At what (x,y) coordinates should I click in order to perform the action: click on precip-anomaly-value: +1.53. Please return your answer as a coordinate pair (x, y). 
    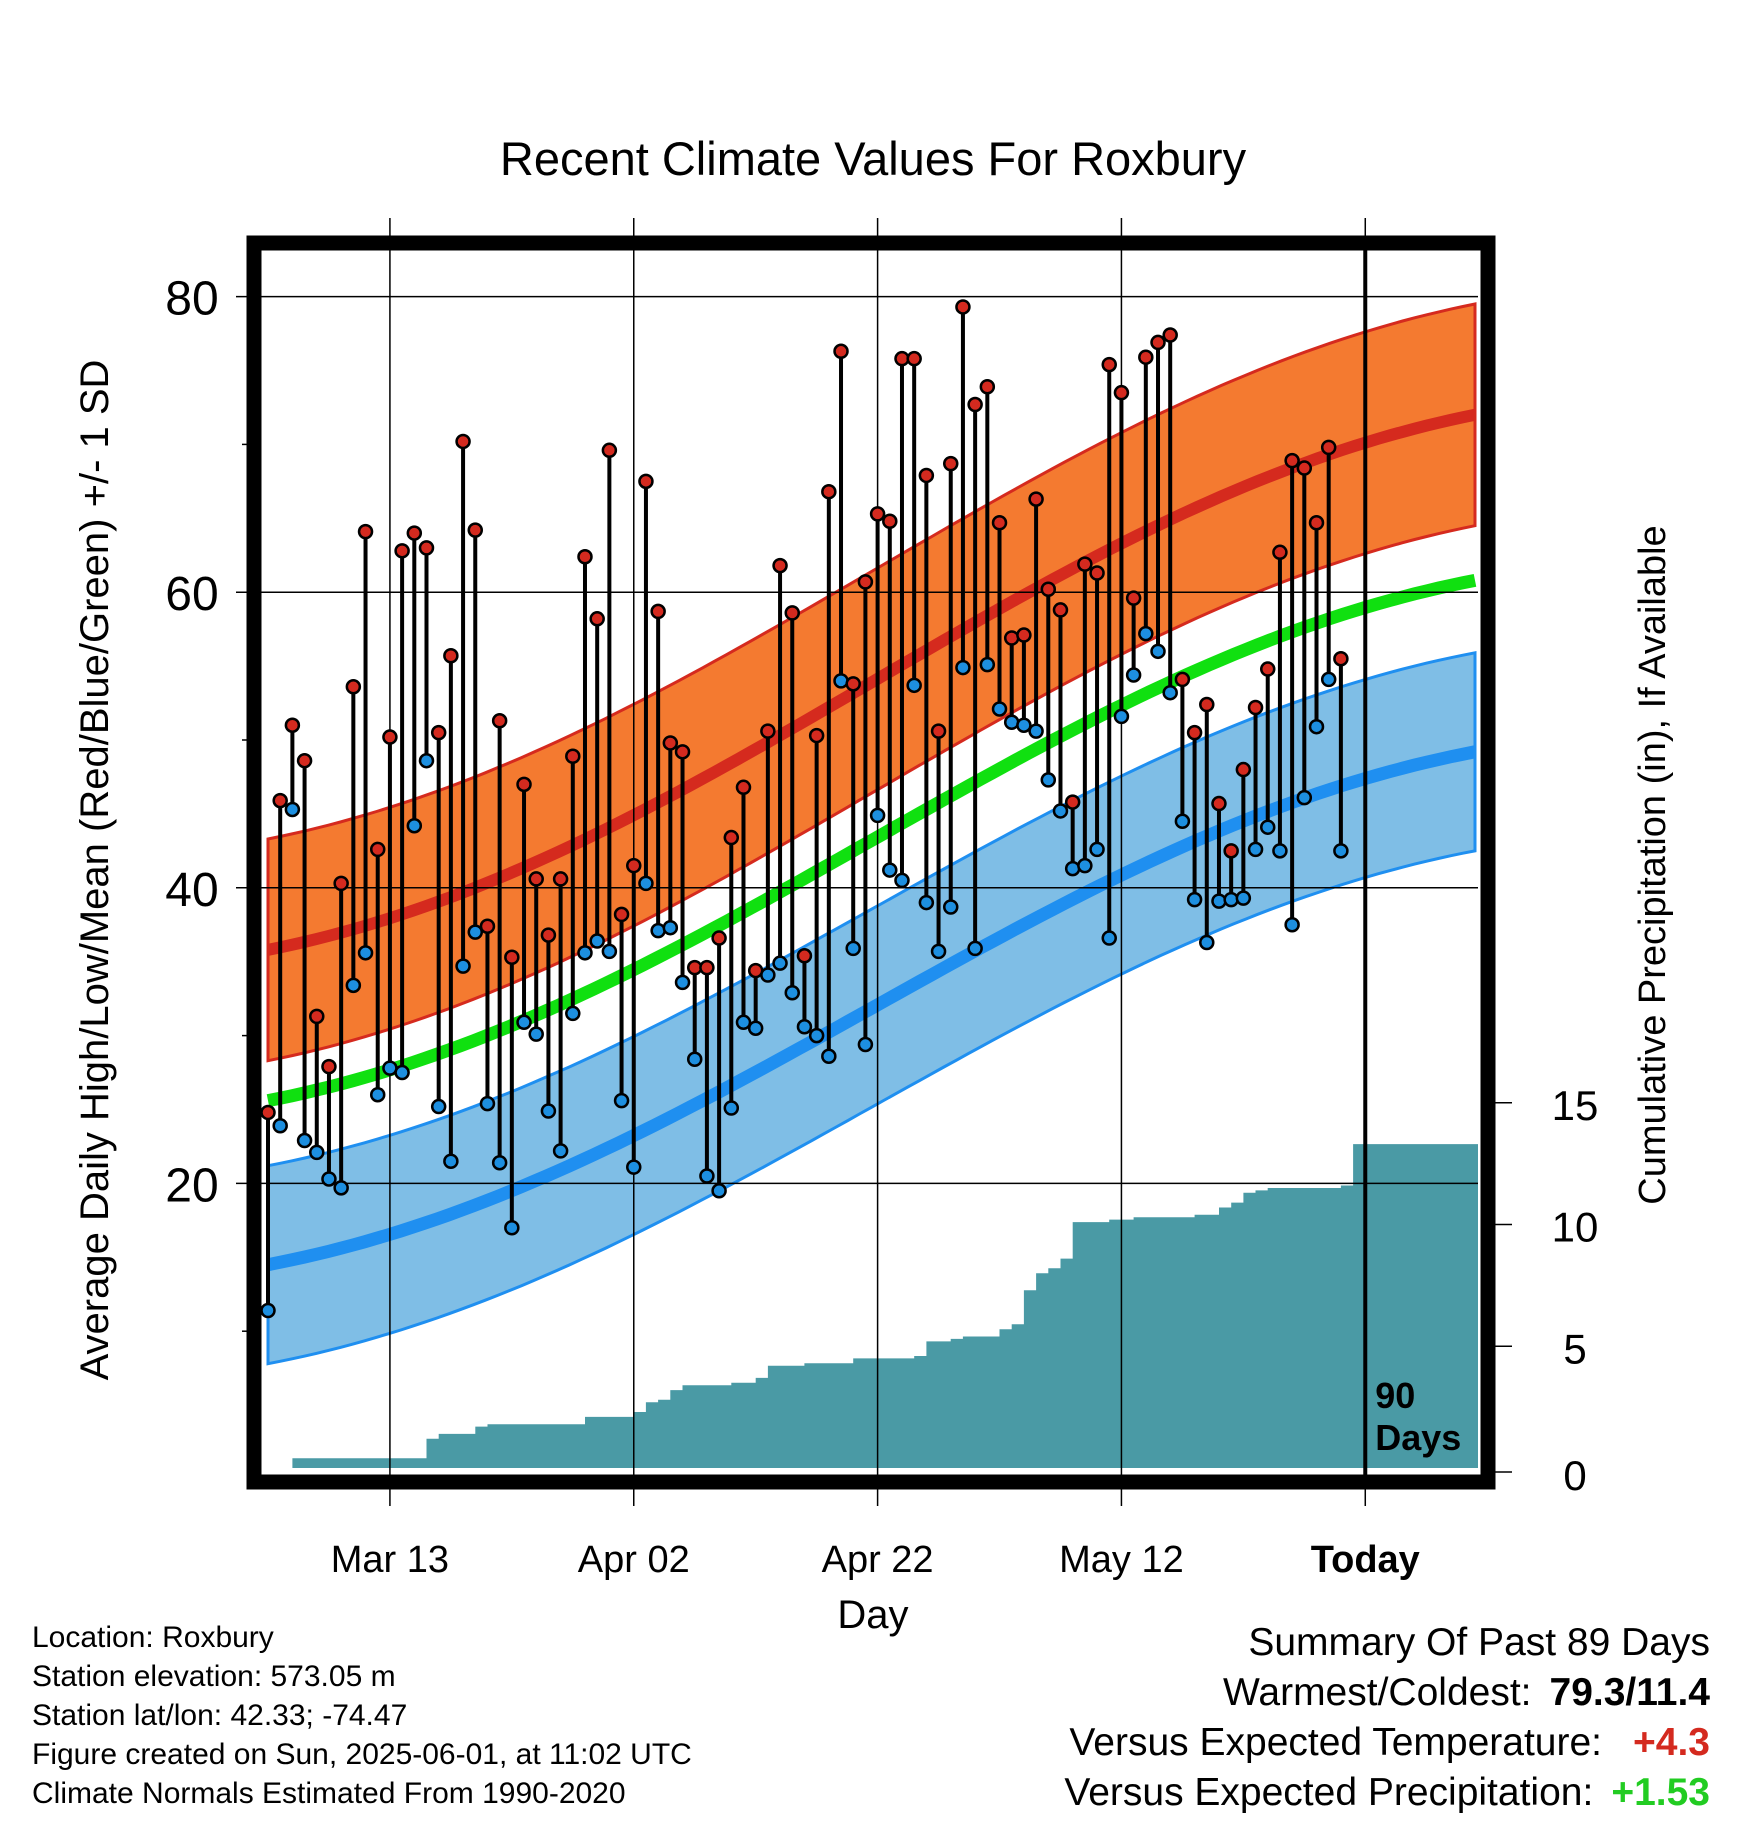
    Looking at the image, I should click on (1660, 1792).